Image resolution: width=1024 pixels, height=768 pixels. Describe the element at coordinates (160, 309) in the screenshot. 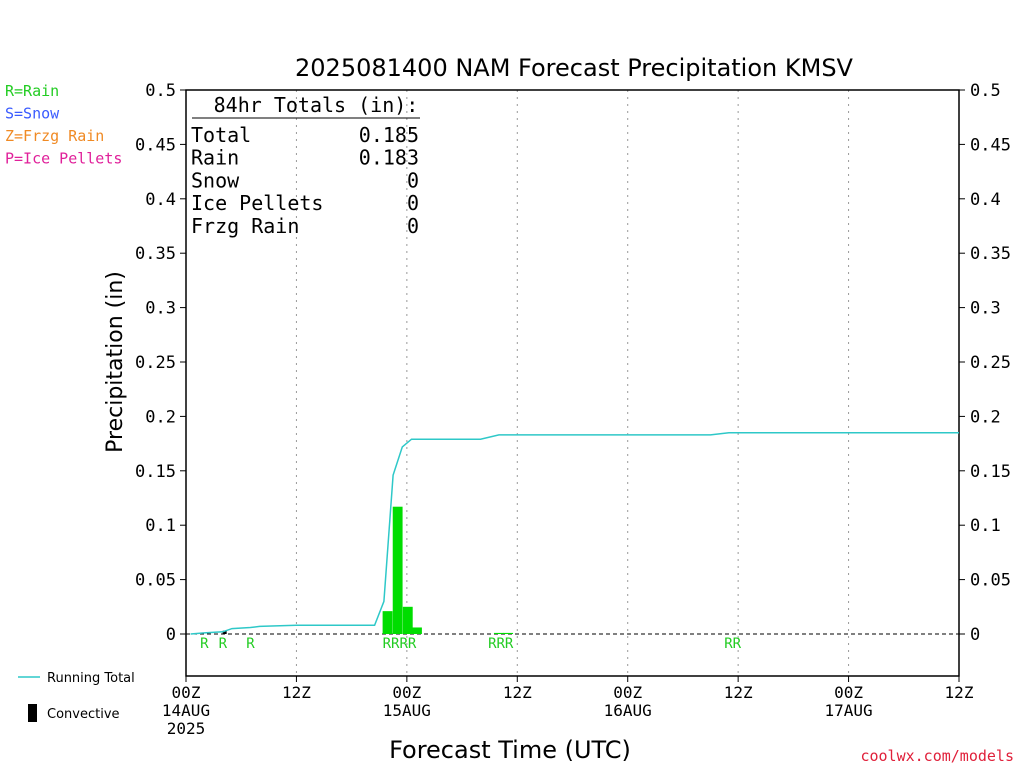

I see `y-tick-label-left-6: 0.3` at that location.